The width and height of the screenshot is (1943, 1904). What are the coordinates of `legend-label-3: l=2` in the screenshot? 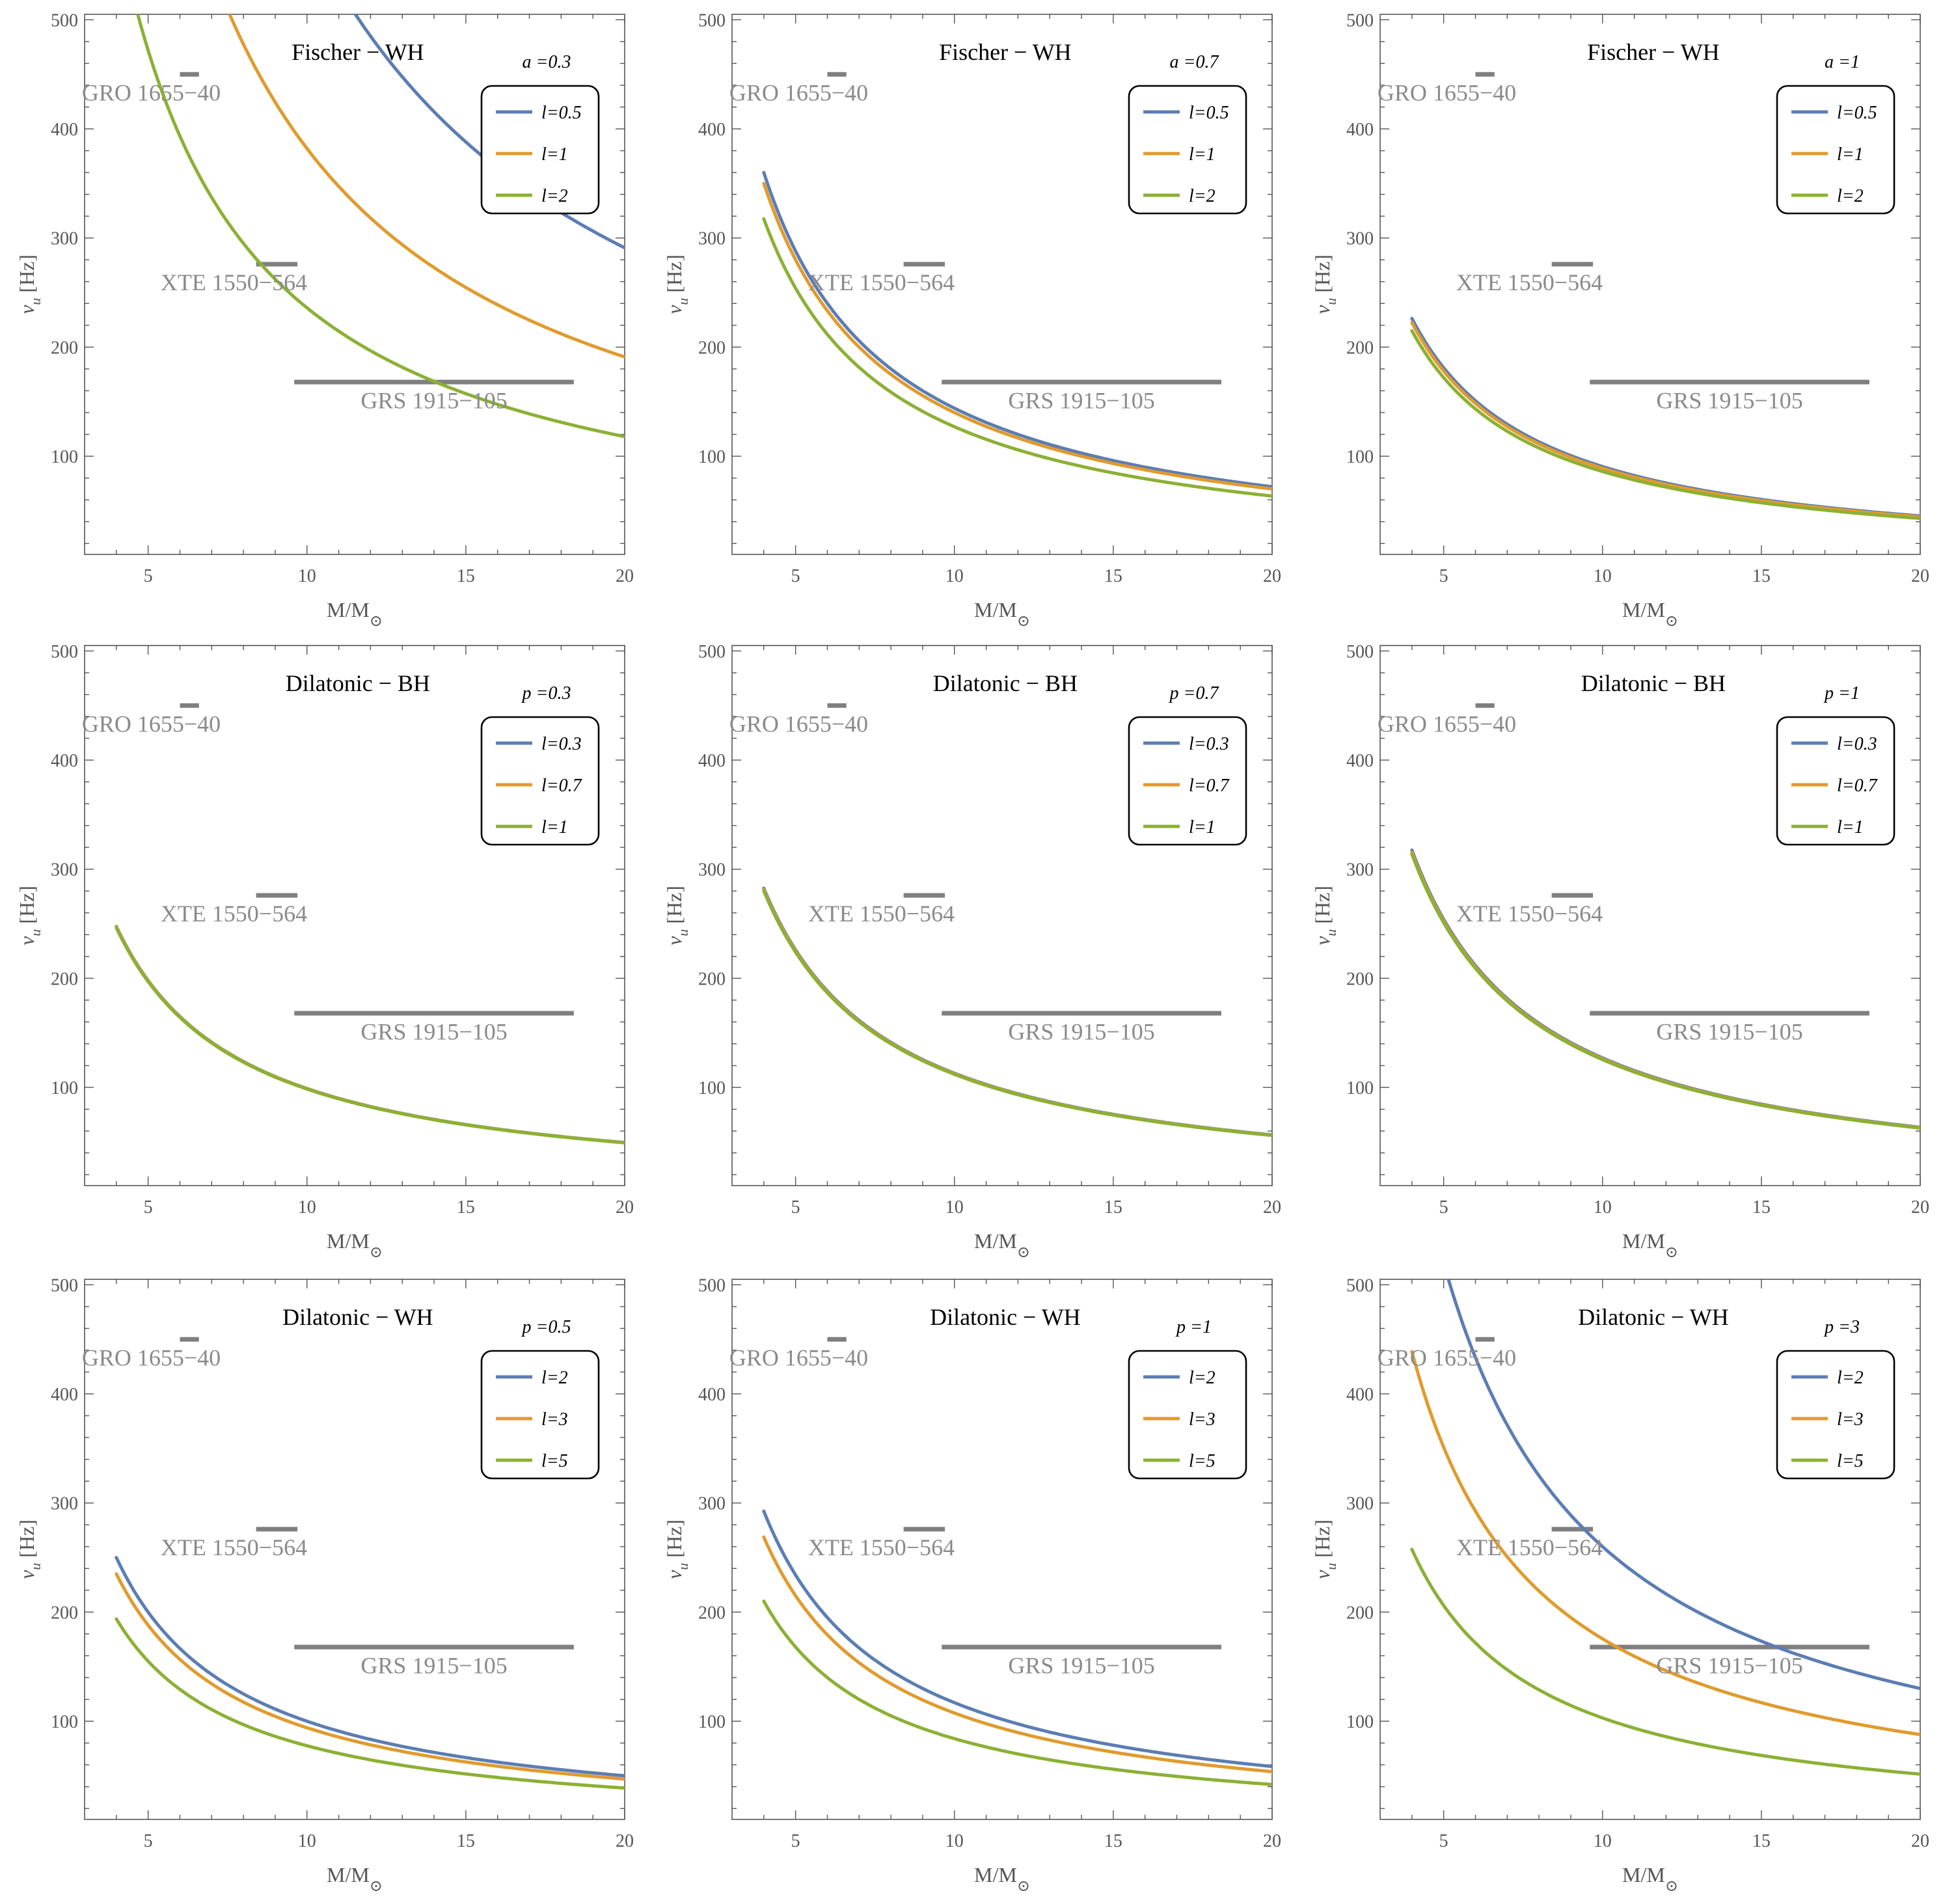 It's located at (554, 196).